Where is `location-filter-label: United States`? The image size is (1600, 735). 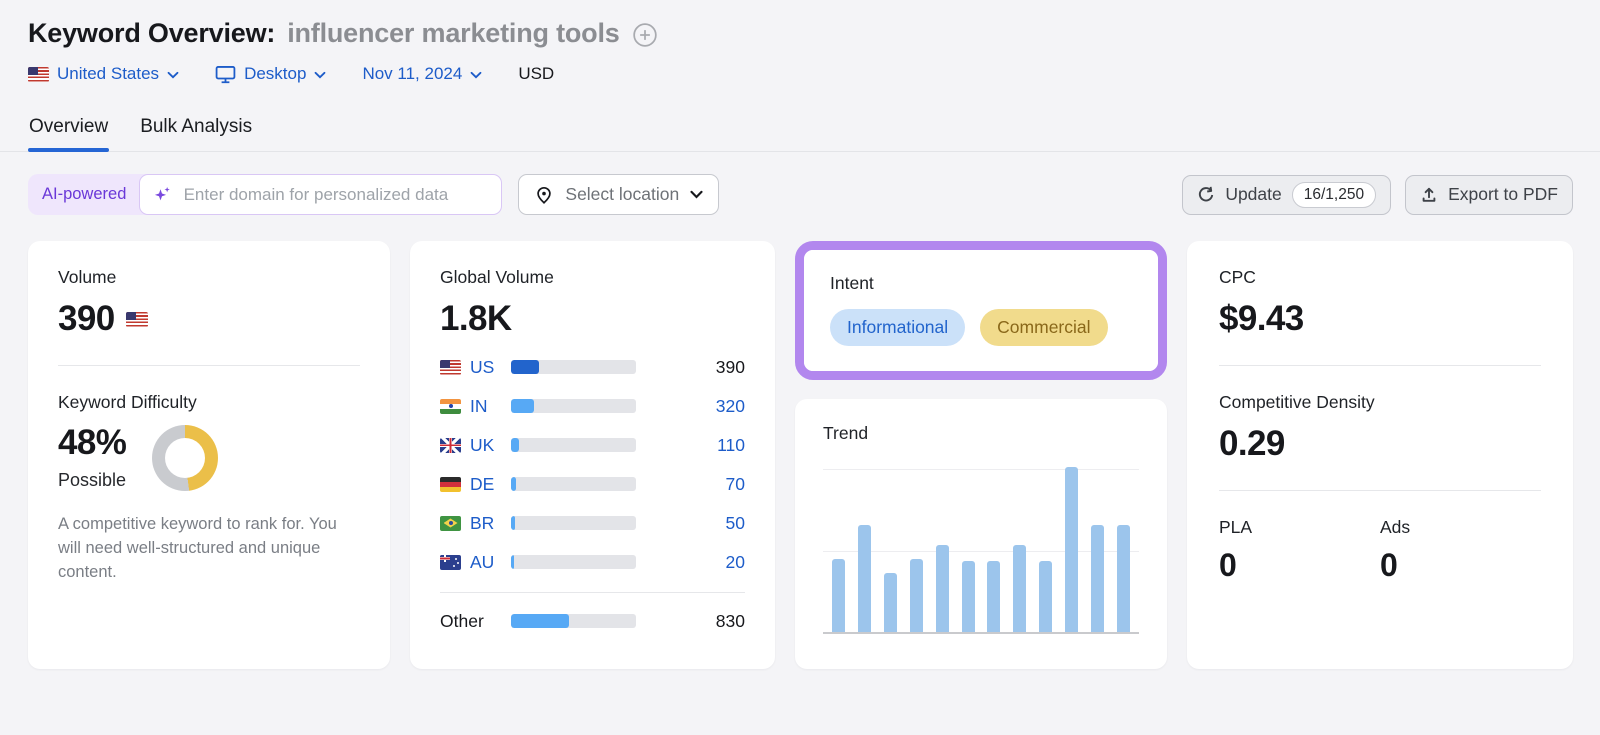
location-filter-label: United States is located at coordinates (108, 73).